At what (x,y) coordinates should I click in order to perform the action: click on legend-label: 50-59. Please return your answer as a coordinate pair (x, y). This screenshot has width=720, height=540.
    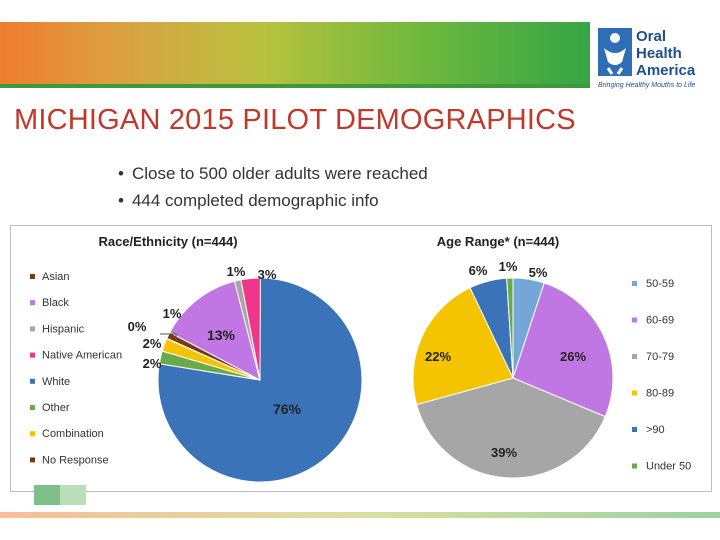
    Looking at the image, I should click on (660, 284).